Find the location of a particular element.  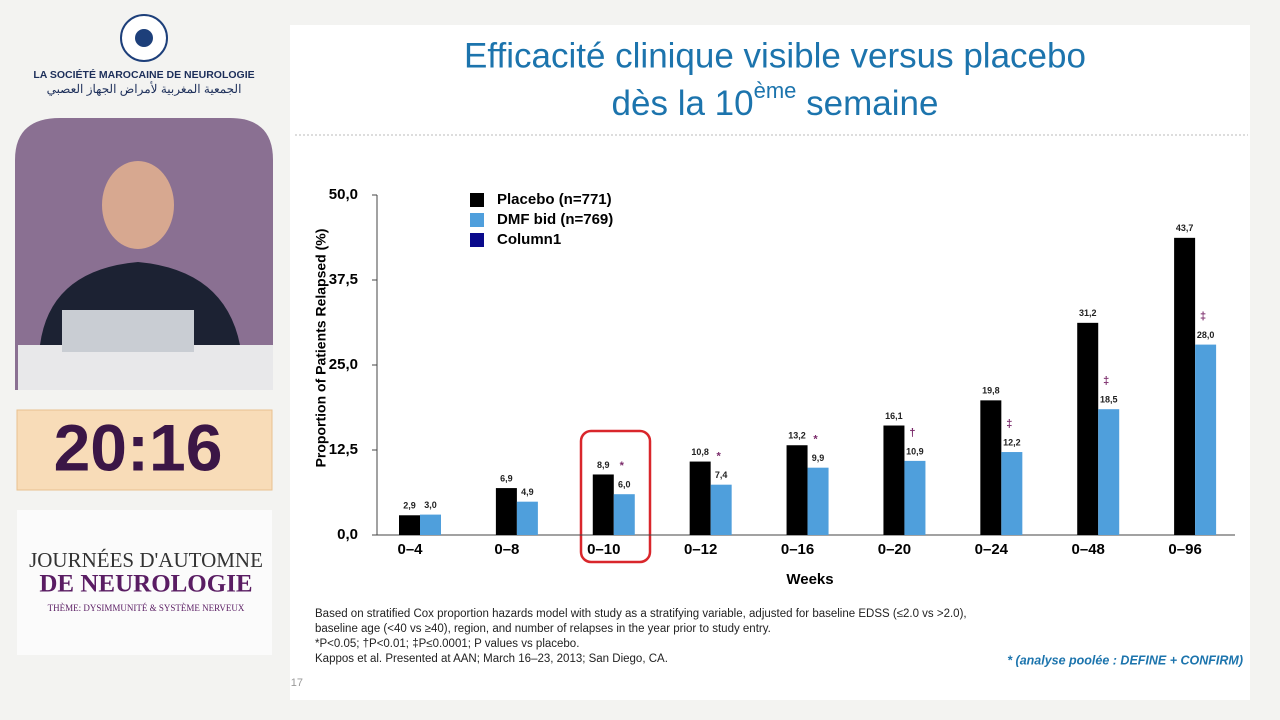

data-label: 16,1 is located at coordinates (894, 416).